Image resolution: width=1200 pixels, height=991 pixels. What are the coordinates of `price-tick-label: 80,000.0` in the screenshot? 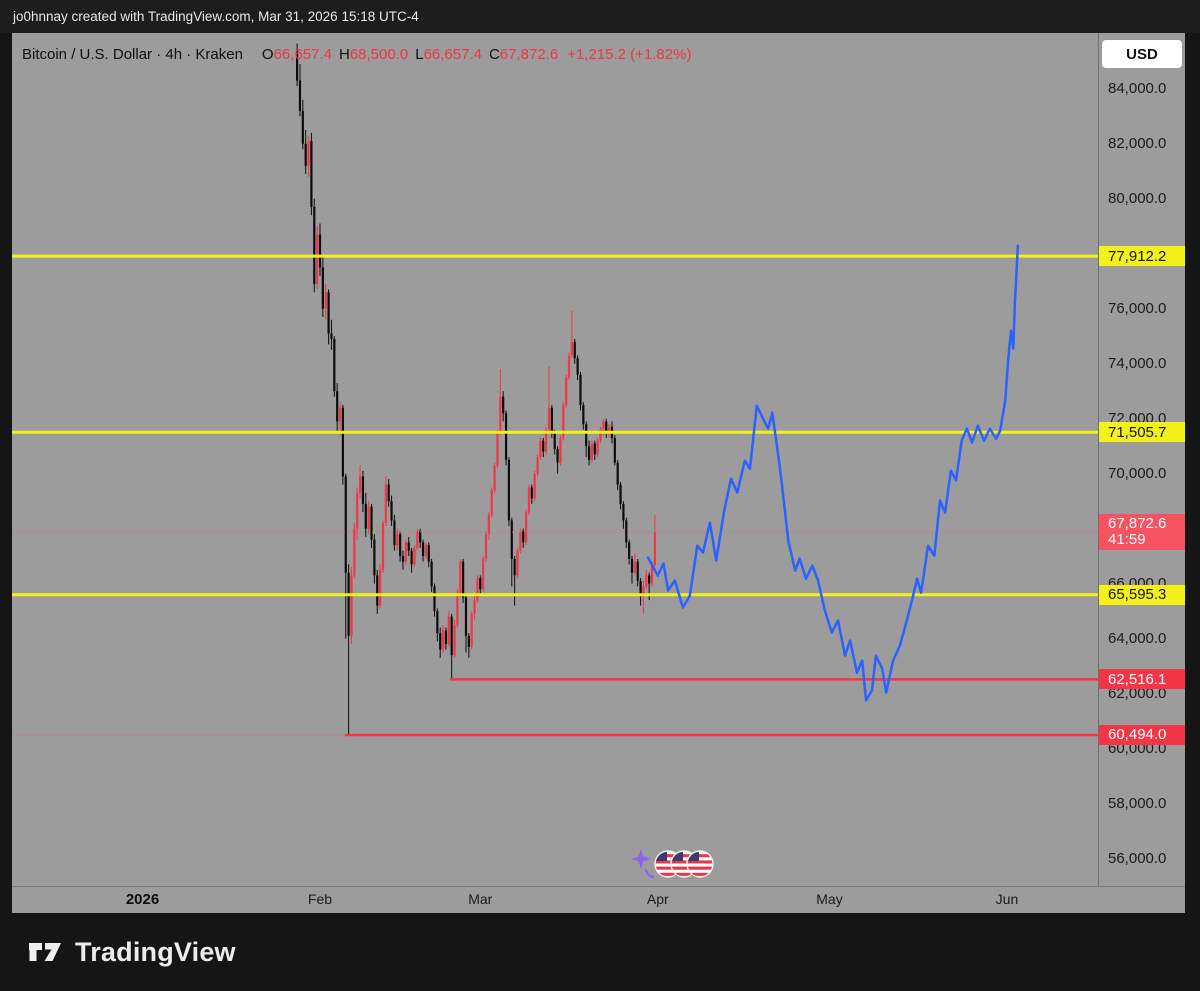 It's located at (1137, 198).